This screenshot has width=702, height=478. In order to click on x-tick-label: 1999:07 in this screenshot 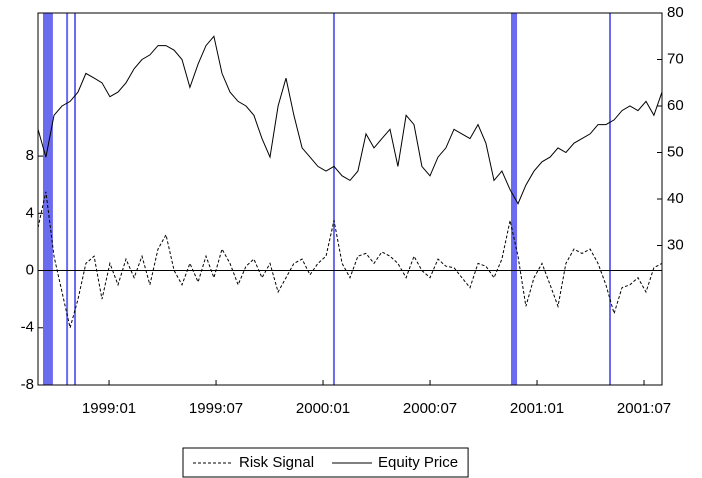, I will do `click(216, 408)`.